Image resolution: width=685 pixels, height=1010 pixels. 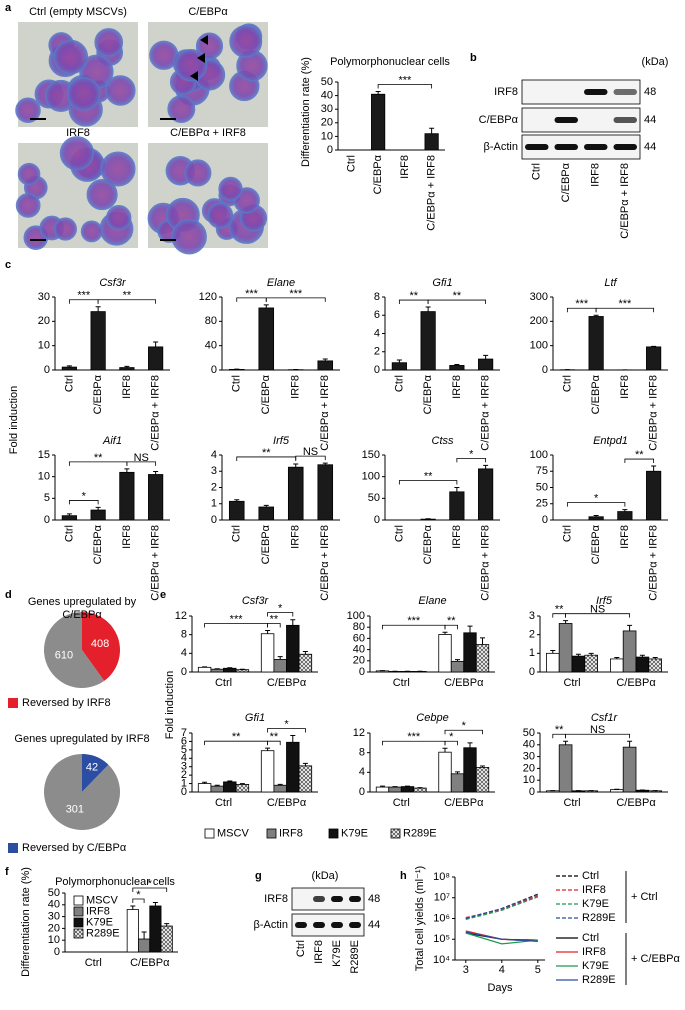 I want to click on y-axis-label: Differentiation rate (%), so click(x=26, y=922).